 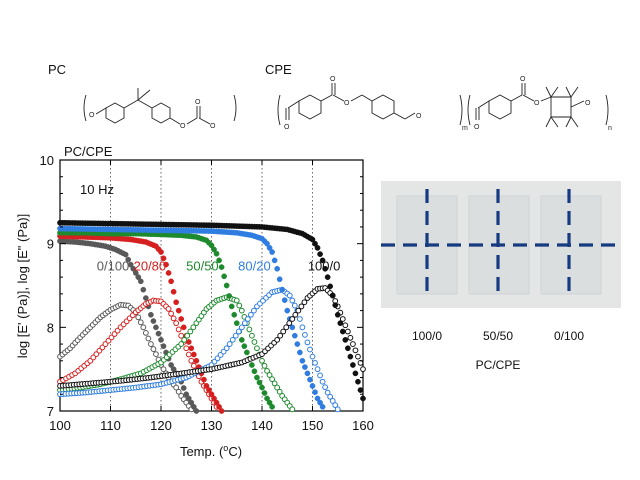 What do you see at coordinates (363, 425) in the screenshot?
I see `x-tick-label-160: 160` at bounding box center [363, 425].